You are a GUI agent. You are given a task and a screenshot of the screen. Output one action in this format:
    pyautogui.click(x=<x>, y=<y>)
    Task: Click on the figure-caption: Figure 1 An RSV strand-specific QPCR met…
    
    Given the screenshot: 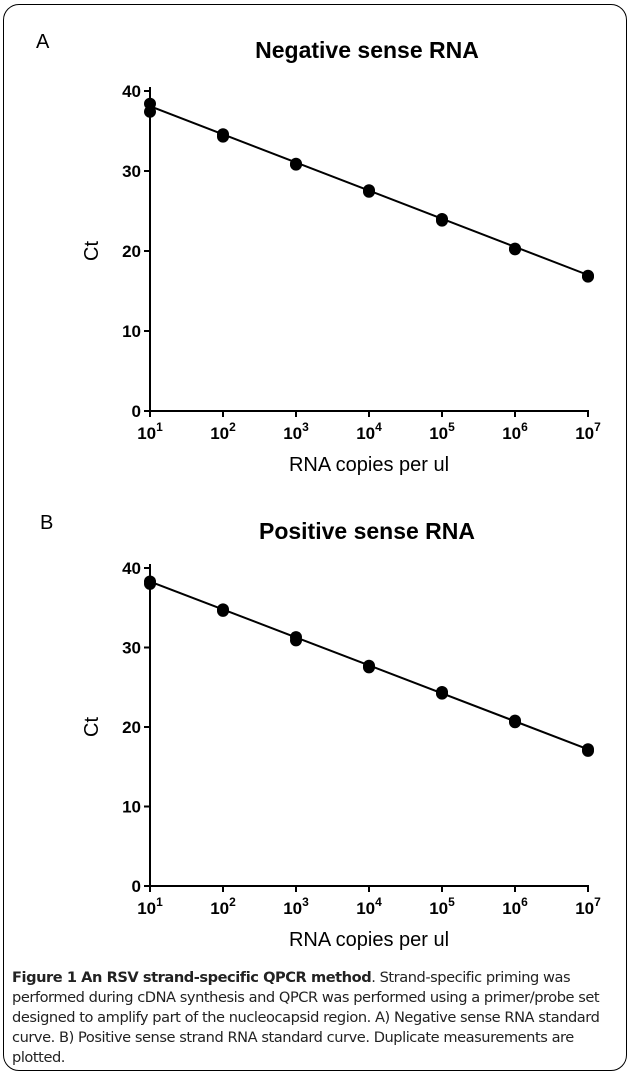 What is the action you would take?
    pyautogui.click(x=318, y=1018)
    